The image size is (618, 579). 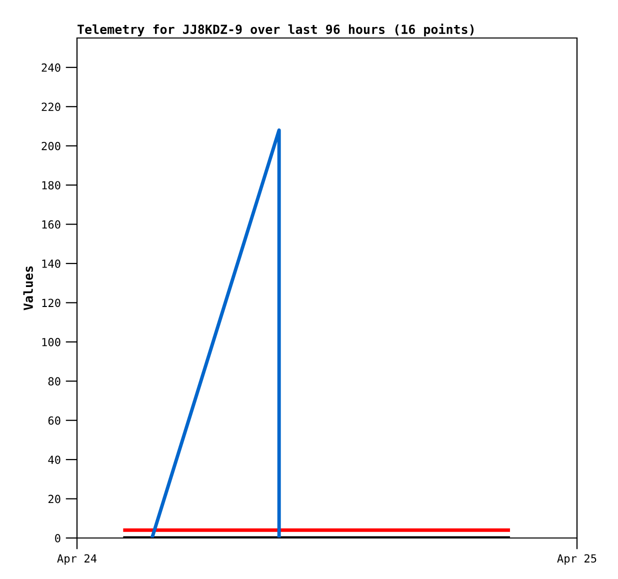 I want to click on y-tick-label: 160, so click(x=51, y=224).